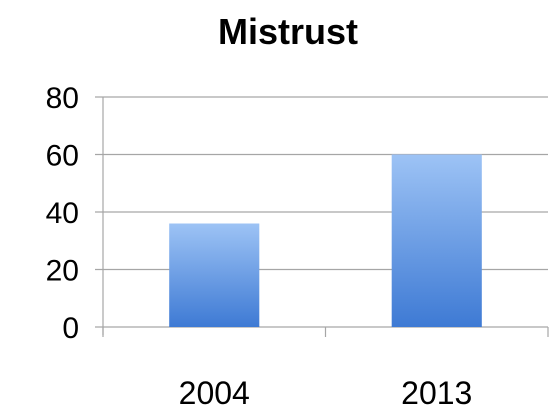 The width and height of the screenshot is (556, 416). Describe the element at coordinates (62, 213) in the screenshot. I see `y-tick-label-40: 40` at that location.